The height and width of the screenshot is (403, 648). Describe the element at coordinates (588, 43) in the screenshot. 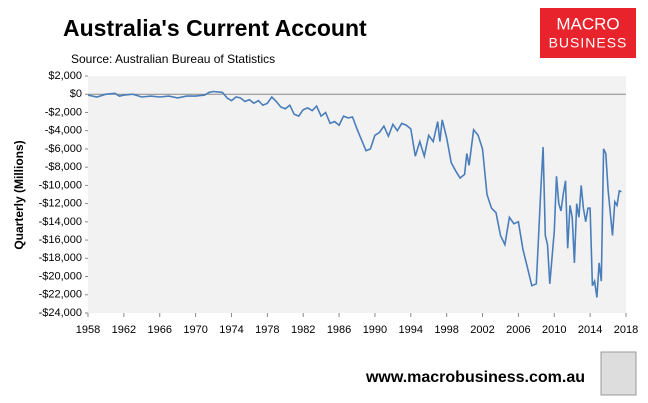

I see `logo-text: BUSINESS` at that location.